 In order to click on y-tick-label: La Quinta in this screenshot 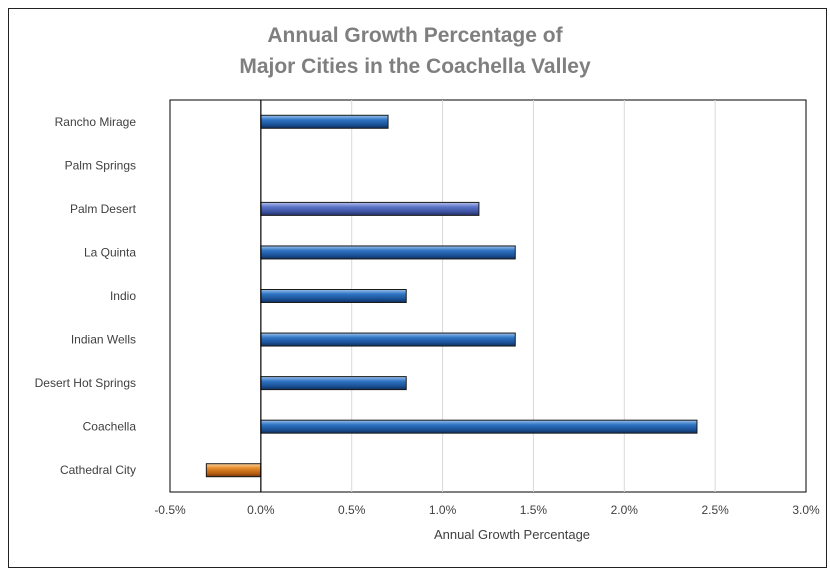, I will do `click(110, 252)`.